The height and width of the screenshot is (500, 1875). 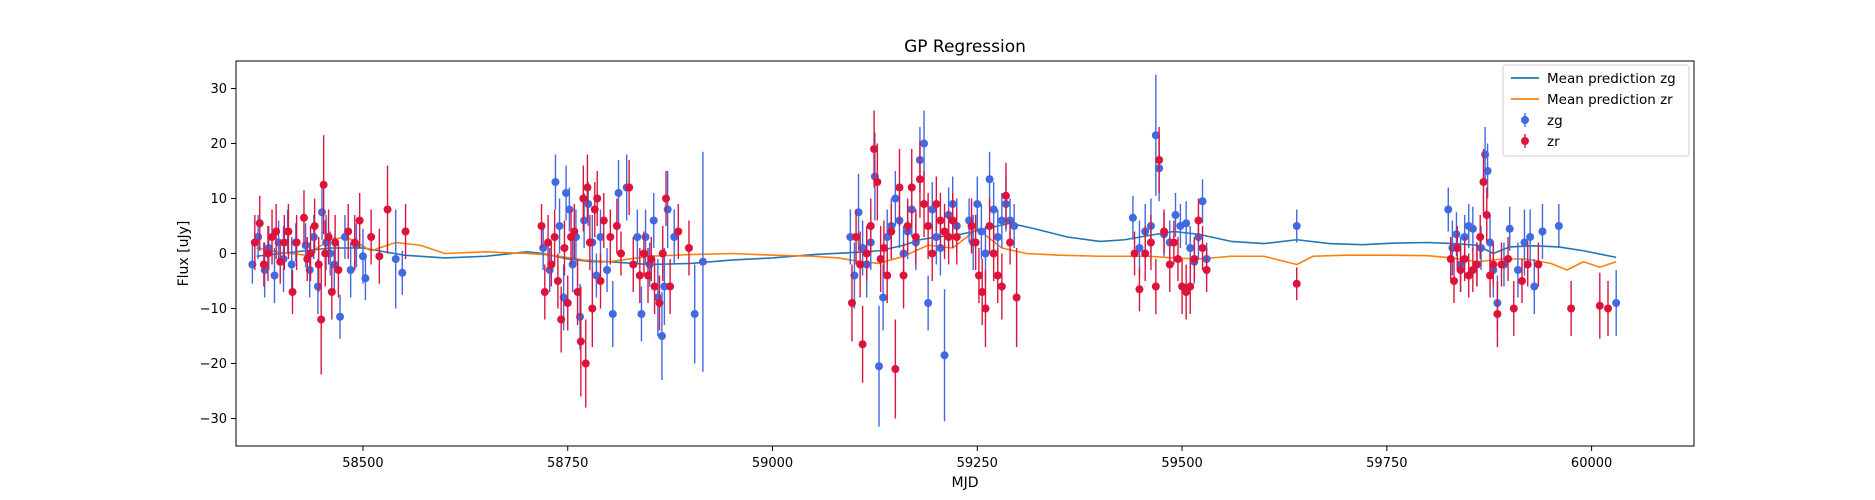 I want to click on x-tick-label: 59750, so click(x=1386, y=463).